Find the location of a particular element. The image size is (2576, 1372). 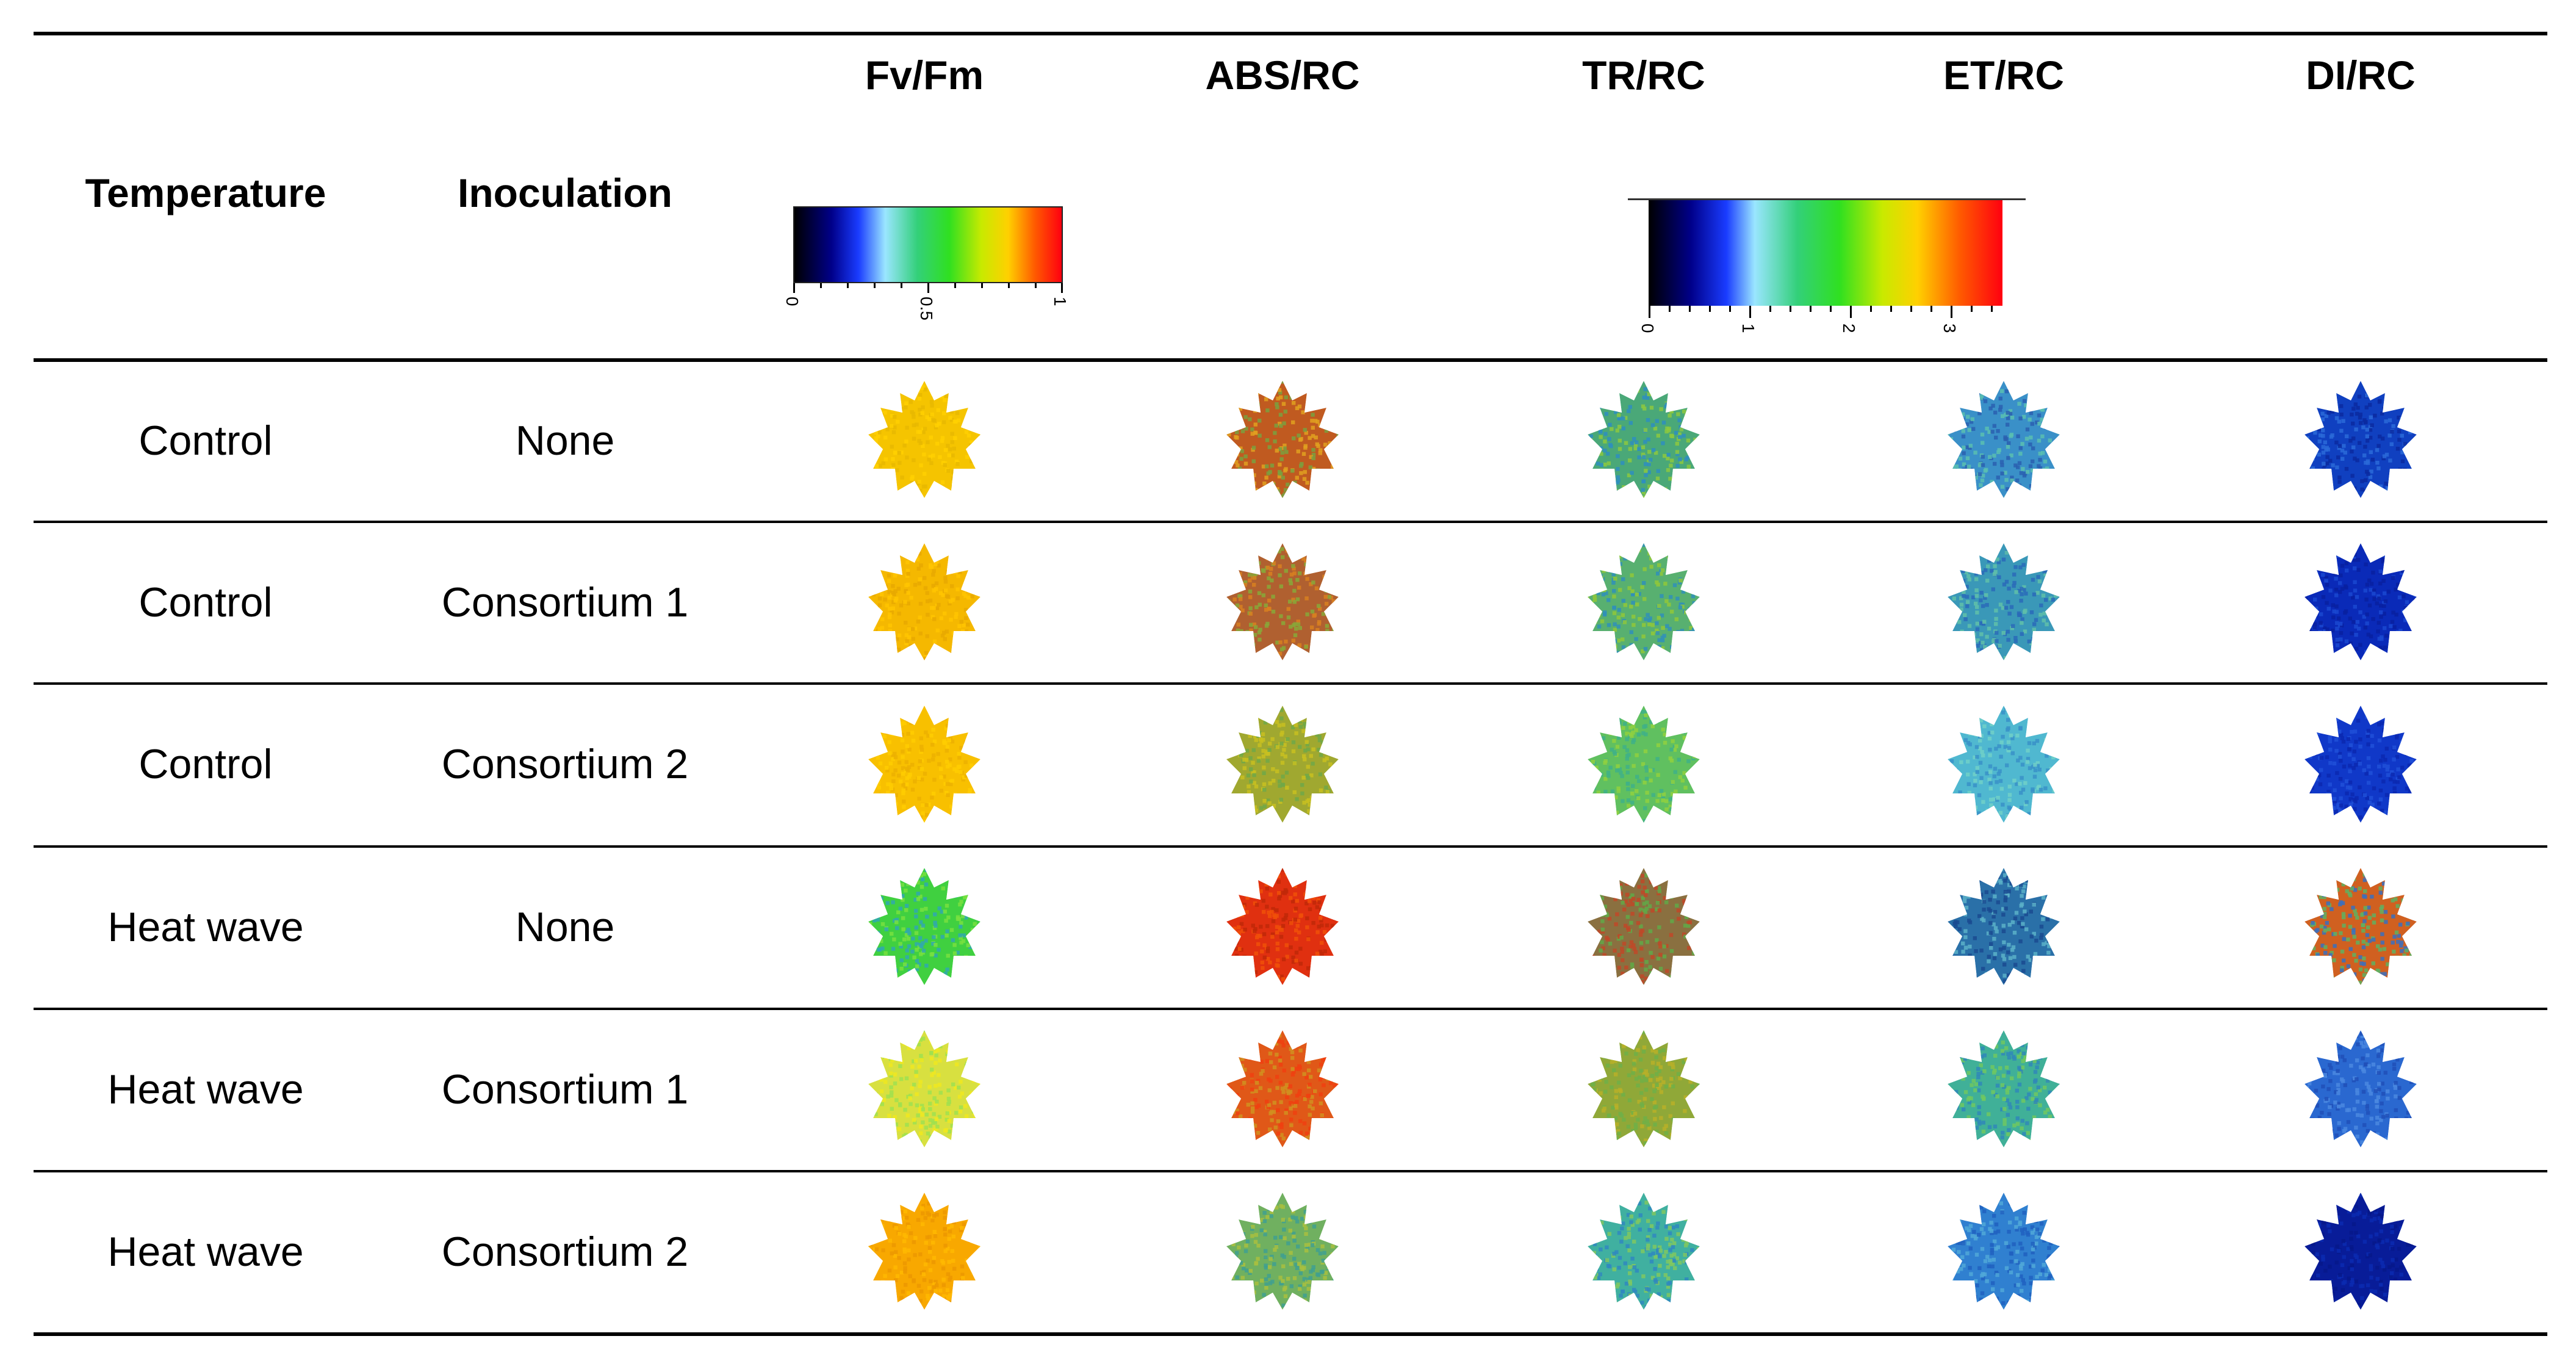

header-fvfm: Fv/Fm is located at coordinates (924, 75).